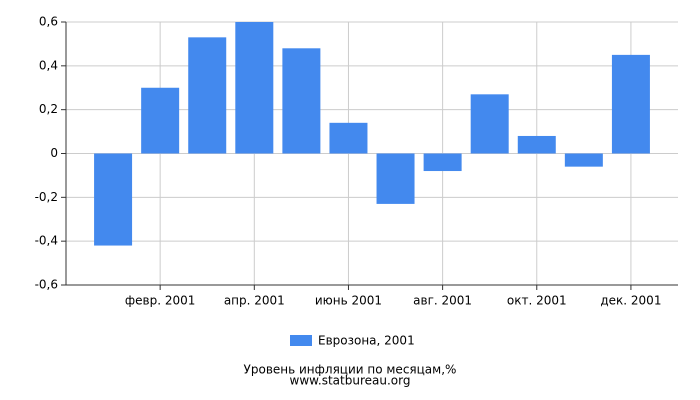 Image resolution: width=700 pixels, height=400 pixels. Describe the element at coordinates (46, 197) in the screenshot. I see `y-tick-label: -0,2` at that location.